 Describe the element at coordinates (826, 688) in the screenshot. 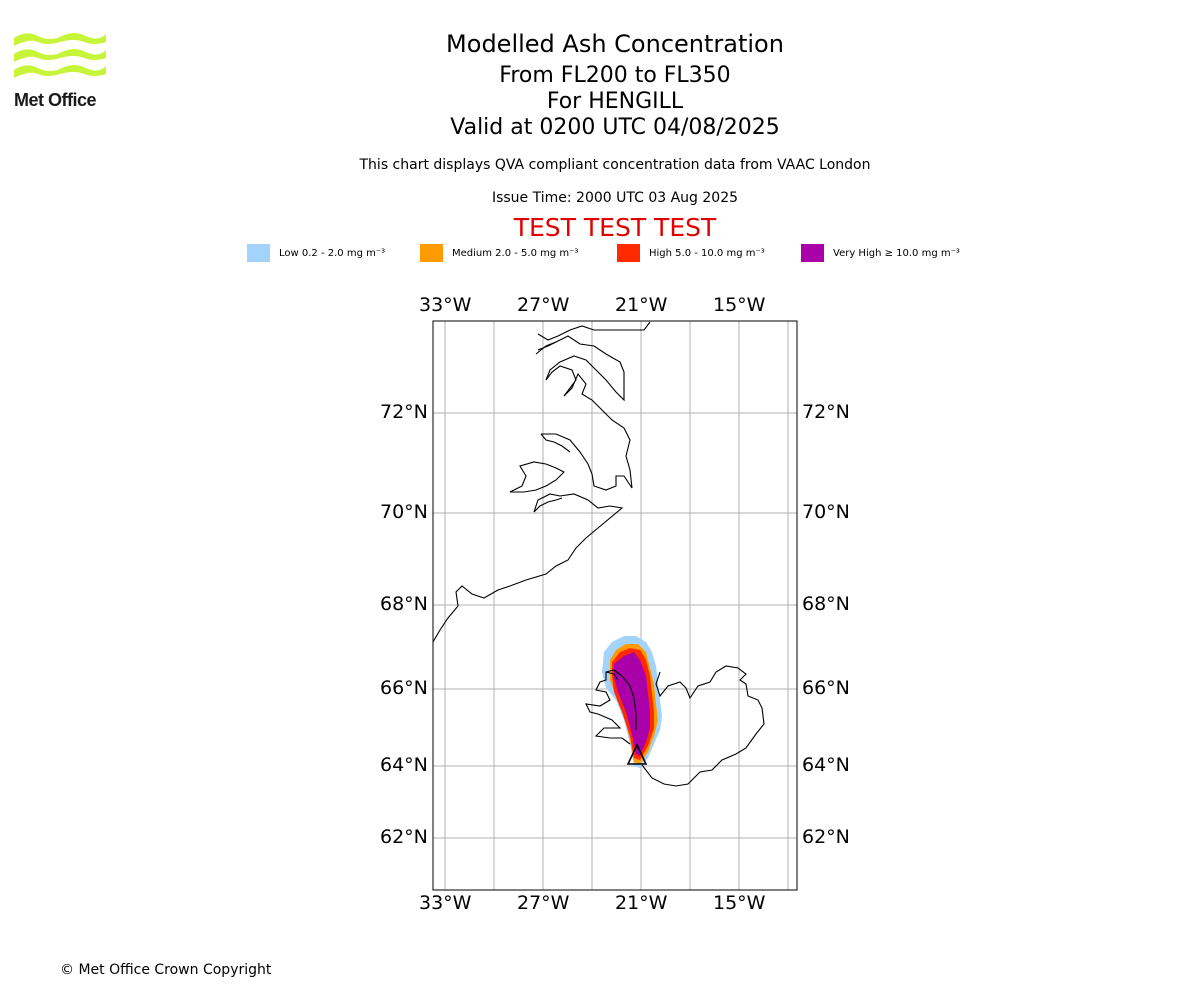

I see `lat-label-right-66n: 66°N` at that location.